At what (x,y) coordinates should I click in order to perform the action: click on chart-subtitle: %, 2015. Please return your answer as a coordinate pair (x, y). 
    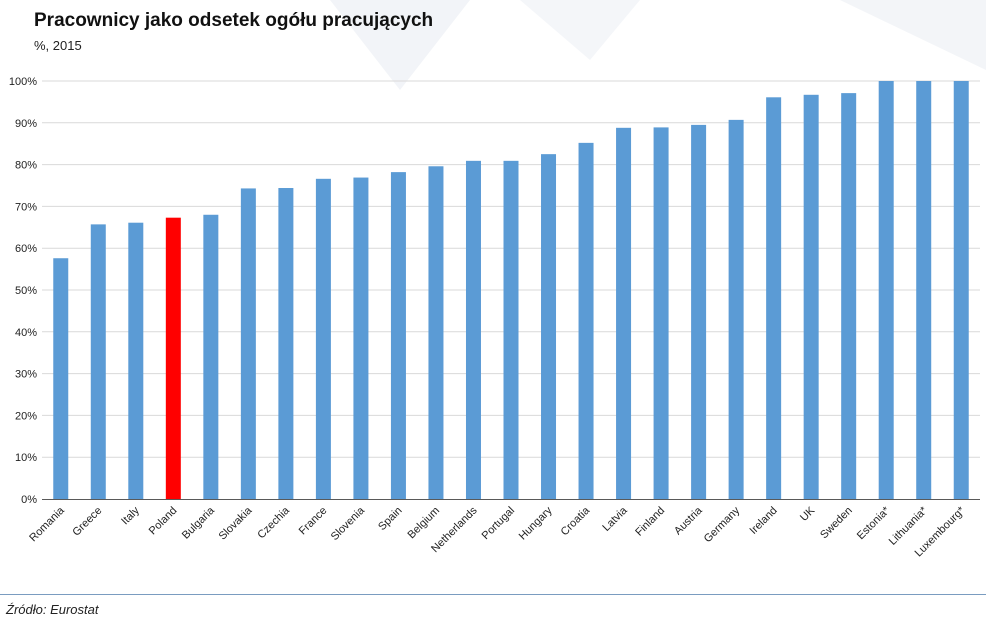
    Looking at the image, I should click on (58, 45).